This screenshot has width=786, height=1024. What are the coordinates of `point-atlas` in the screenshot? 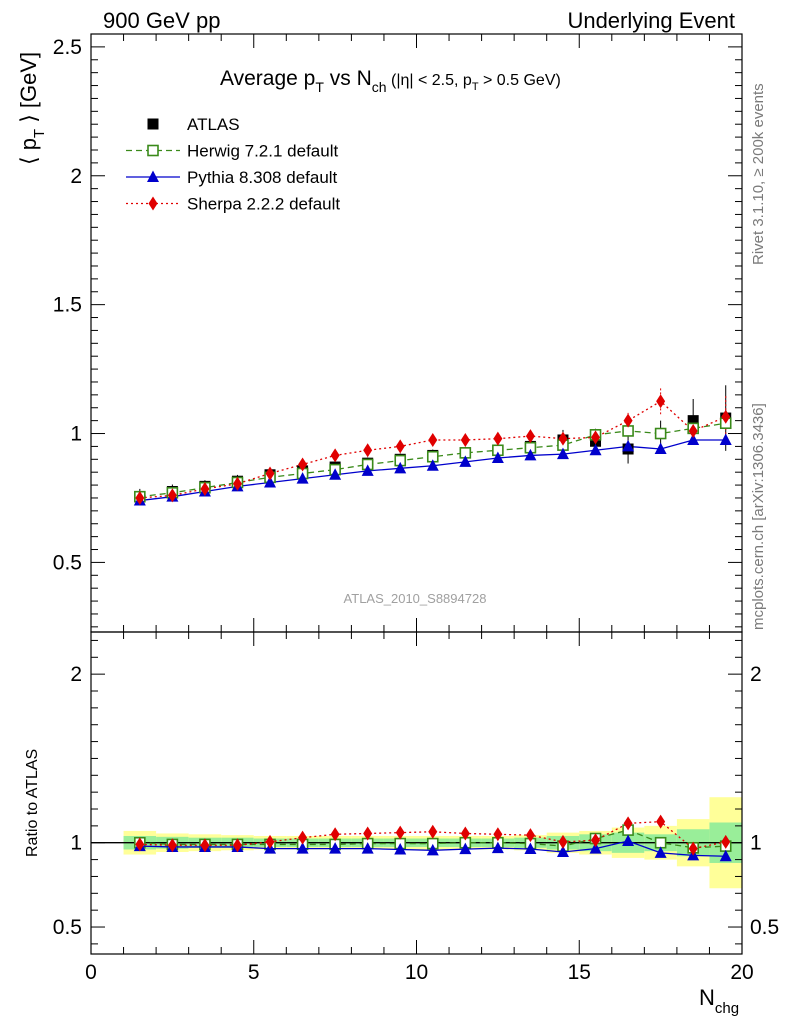 It's located at (693, 421).